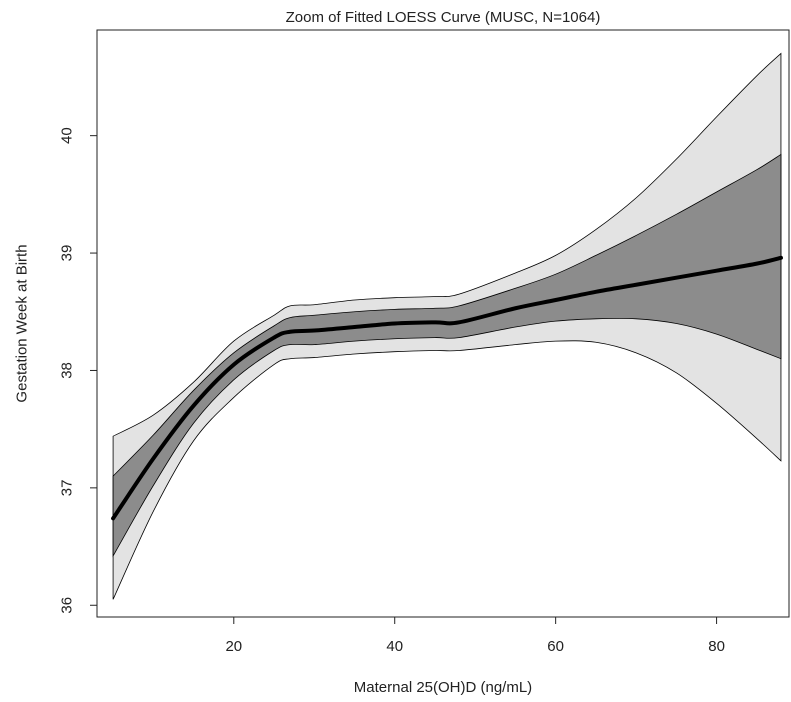 This screenshot has height=702, width=791. What do you see at coordinates (716, 646) in the screenshot?
I see `x-tick-label: 80` at bounding box center [716, 646].